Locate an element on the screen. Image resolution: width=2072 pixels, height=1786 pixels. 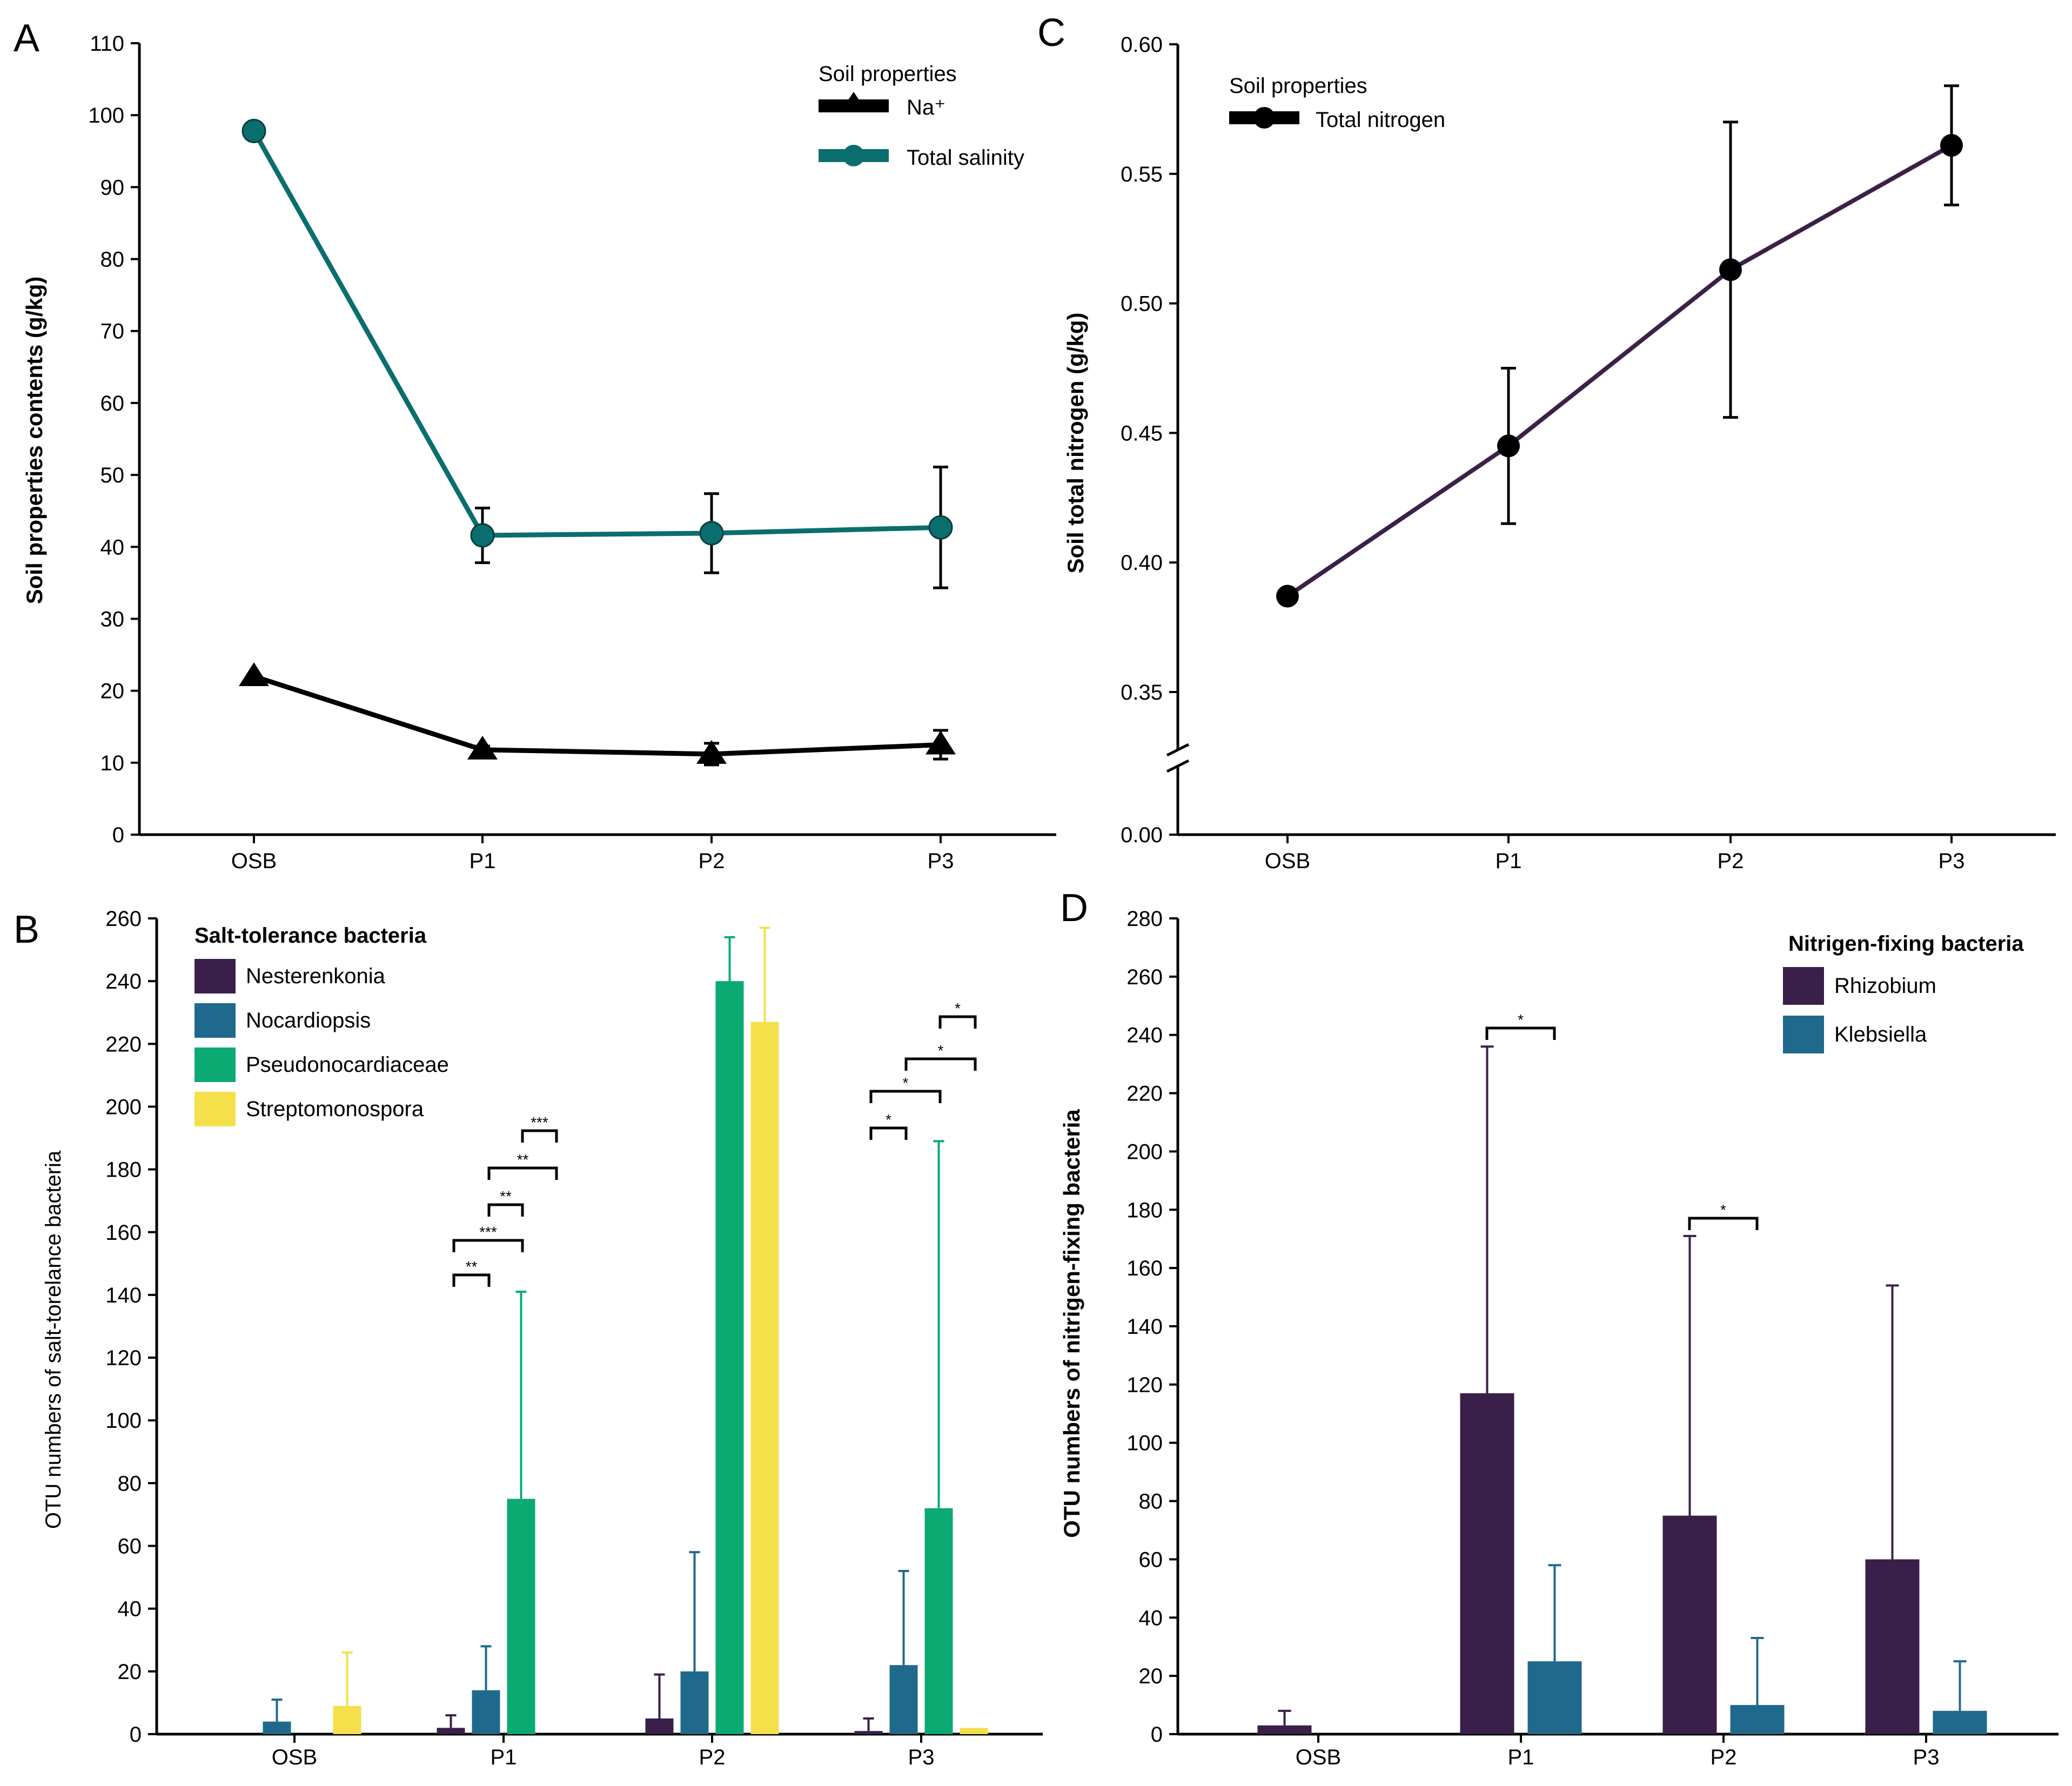
legend-marker-triangle is located at coordinates (854, 101).